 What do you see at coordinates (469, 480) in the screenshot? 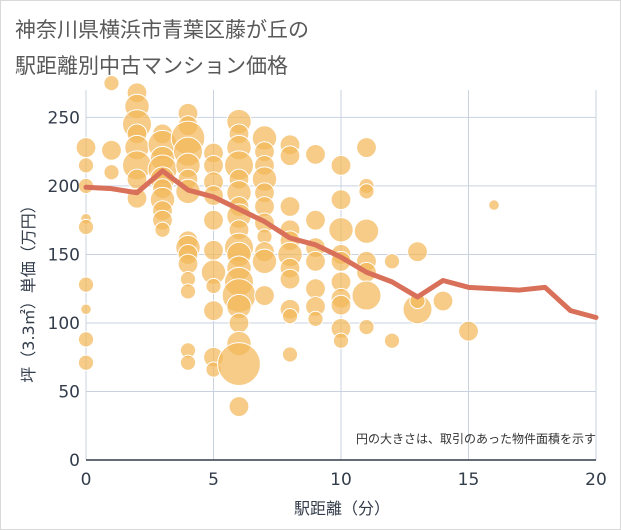
I see `x-tick-label: 15` at bounding box center [469, 480].